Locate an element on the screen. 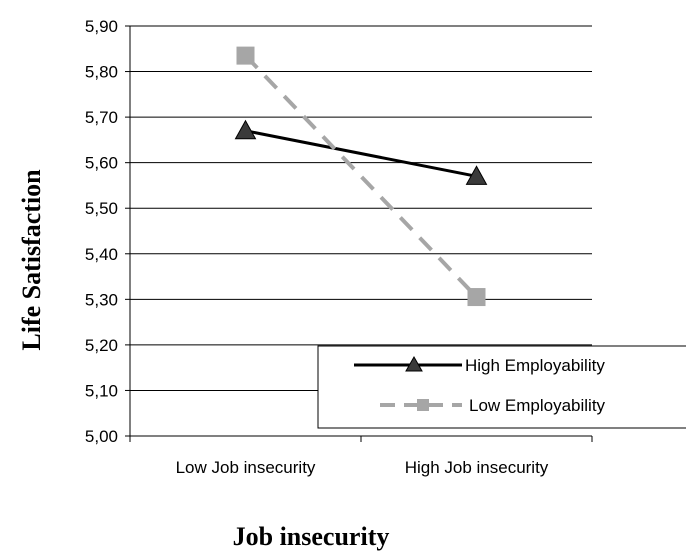 The image size is (686, 556). legend-box is located at coordinates (501, 387).